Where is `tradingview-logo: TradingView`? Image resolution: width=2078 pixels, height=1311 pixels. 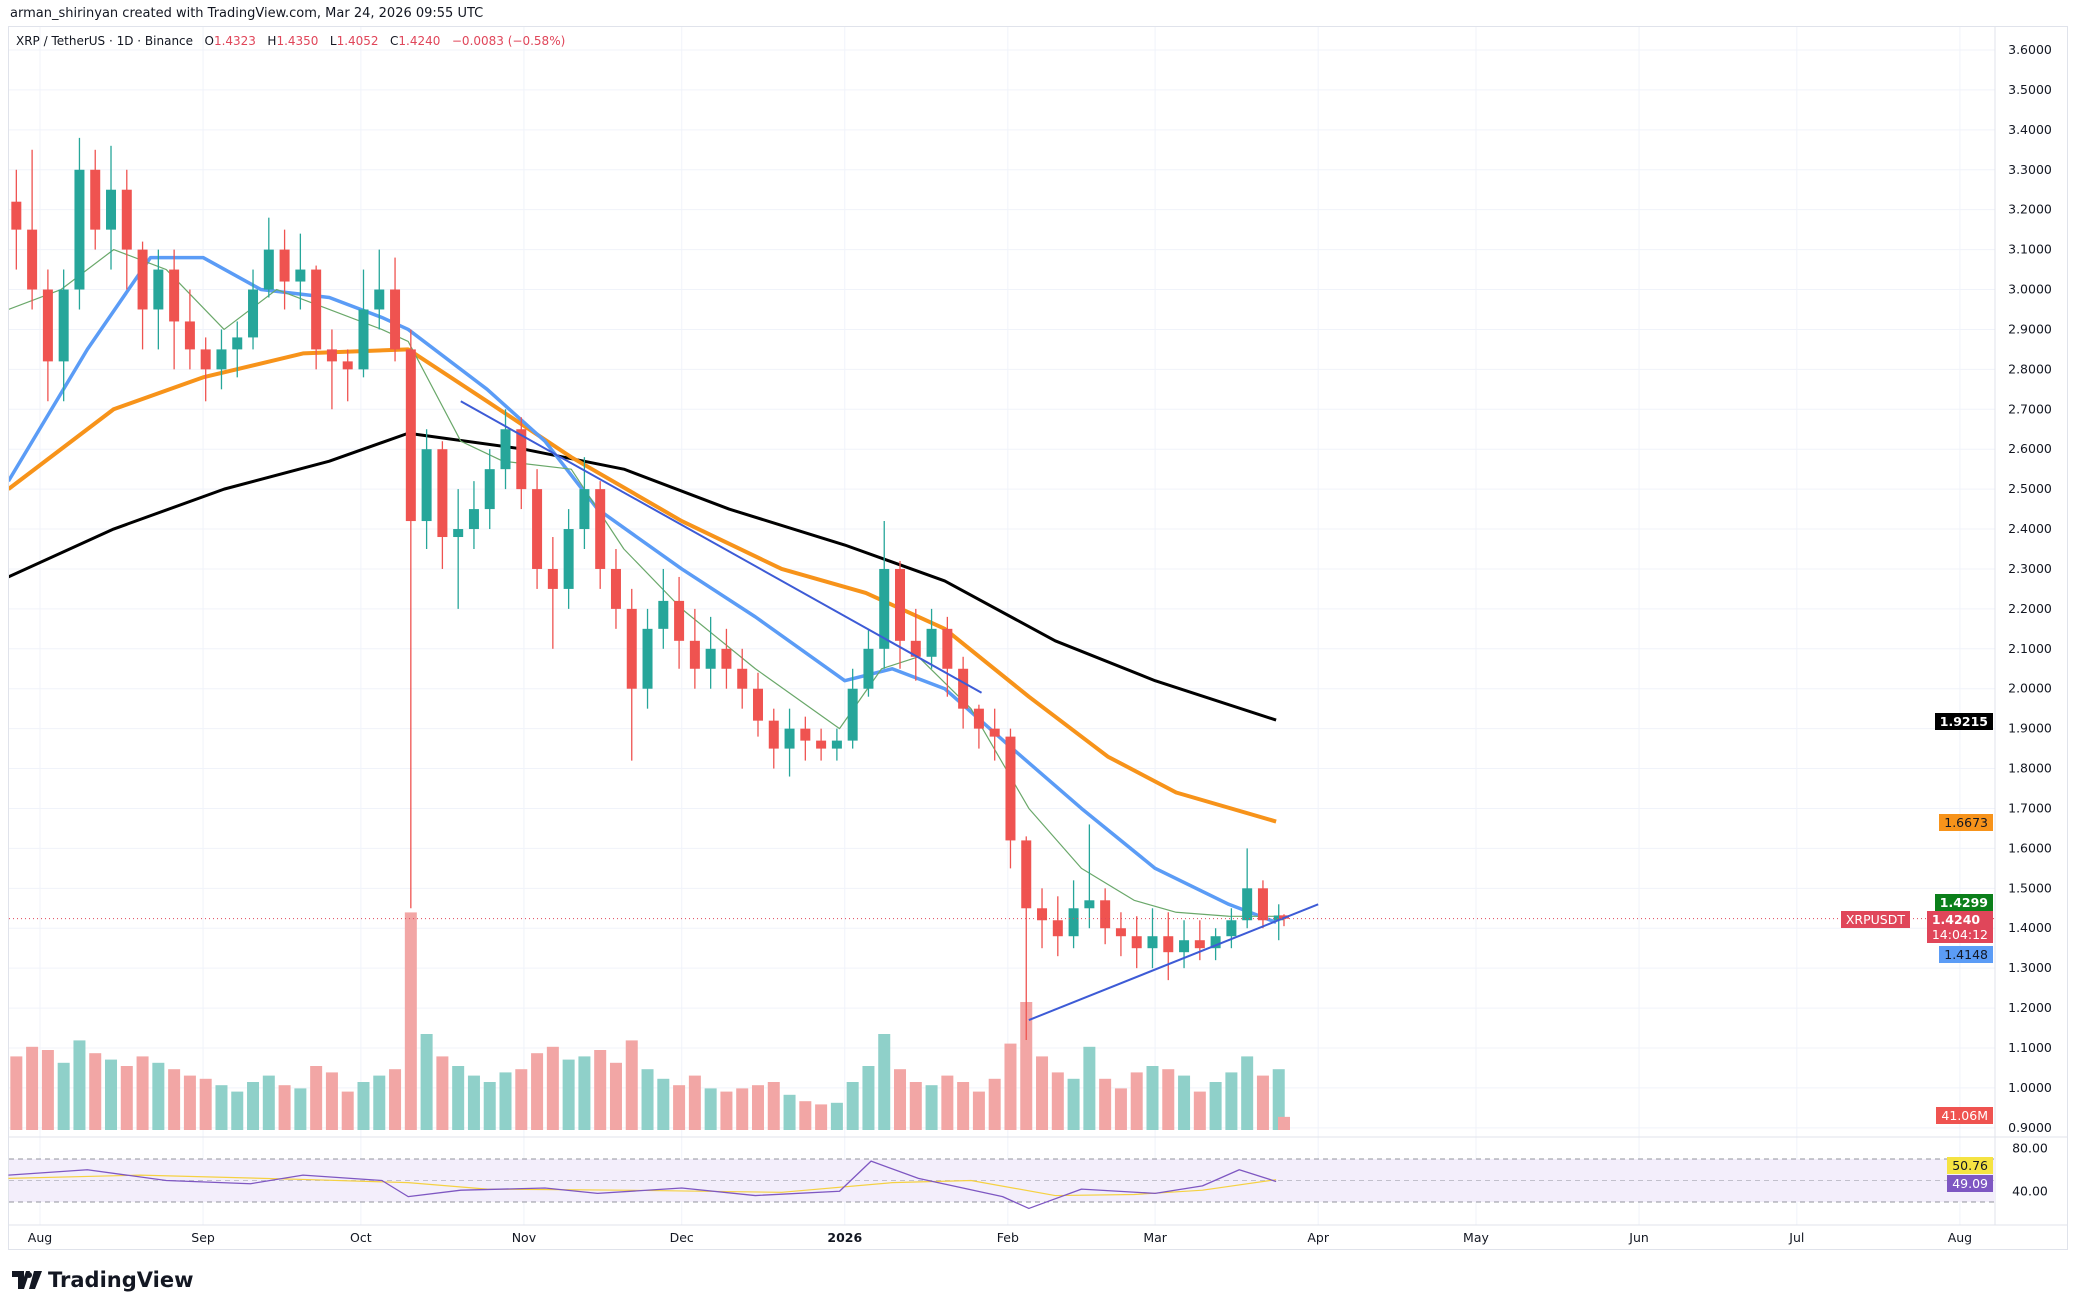 tradingview-logo: TradingView is located at coordinates (102, 1280).